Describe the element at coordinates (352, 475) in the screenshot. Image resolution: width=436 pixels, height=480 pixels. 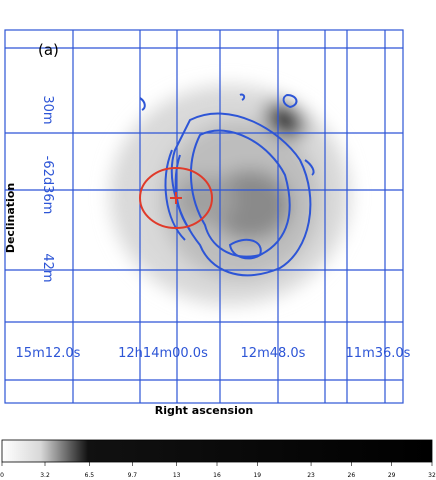
I see `colorbar-tick-label: 26` at that location.